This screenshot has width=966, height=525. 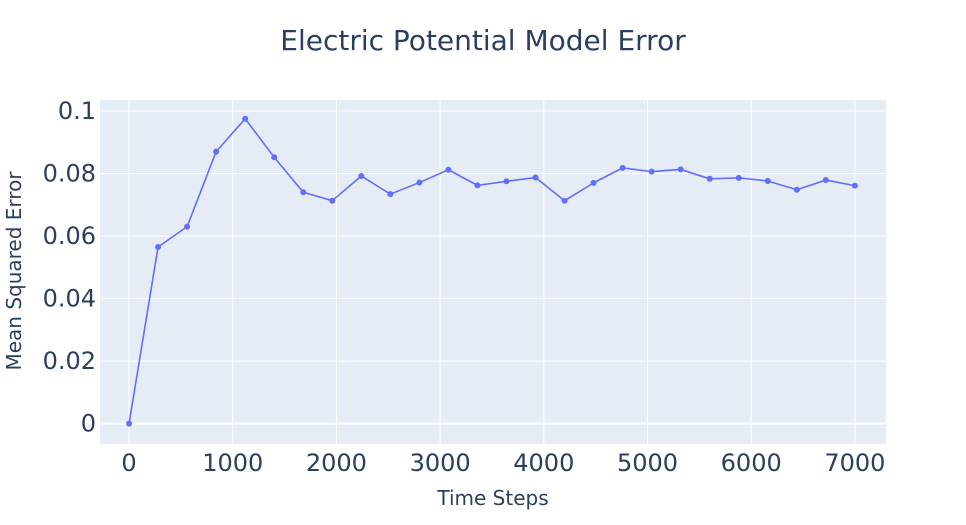 I want to click on y-tick-label: 0.08, so click(x=69, y=173).